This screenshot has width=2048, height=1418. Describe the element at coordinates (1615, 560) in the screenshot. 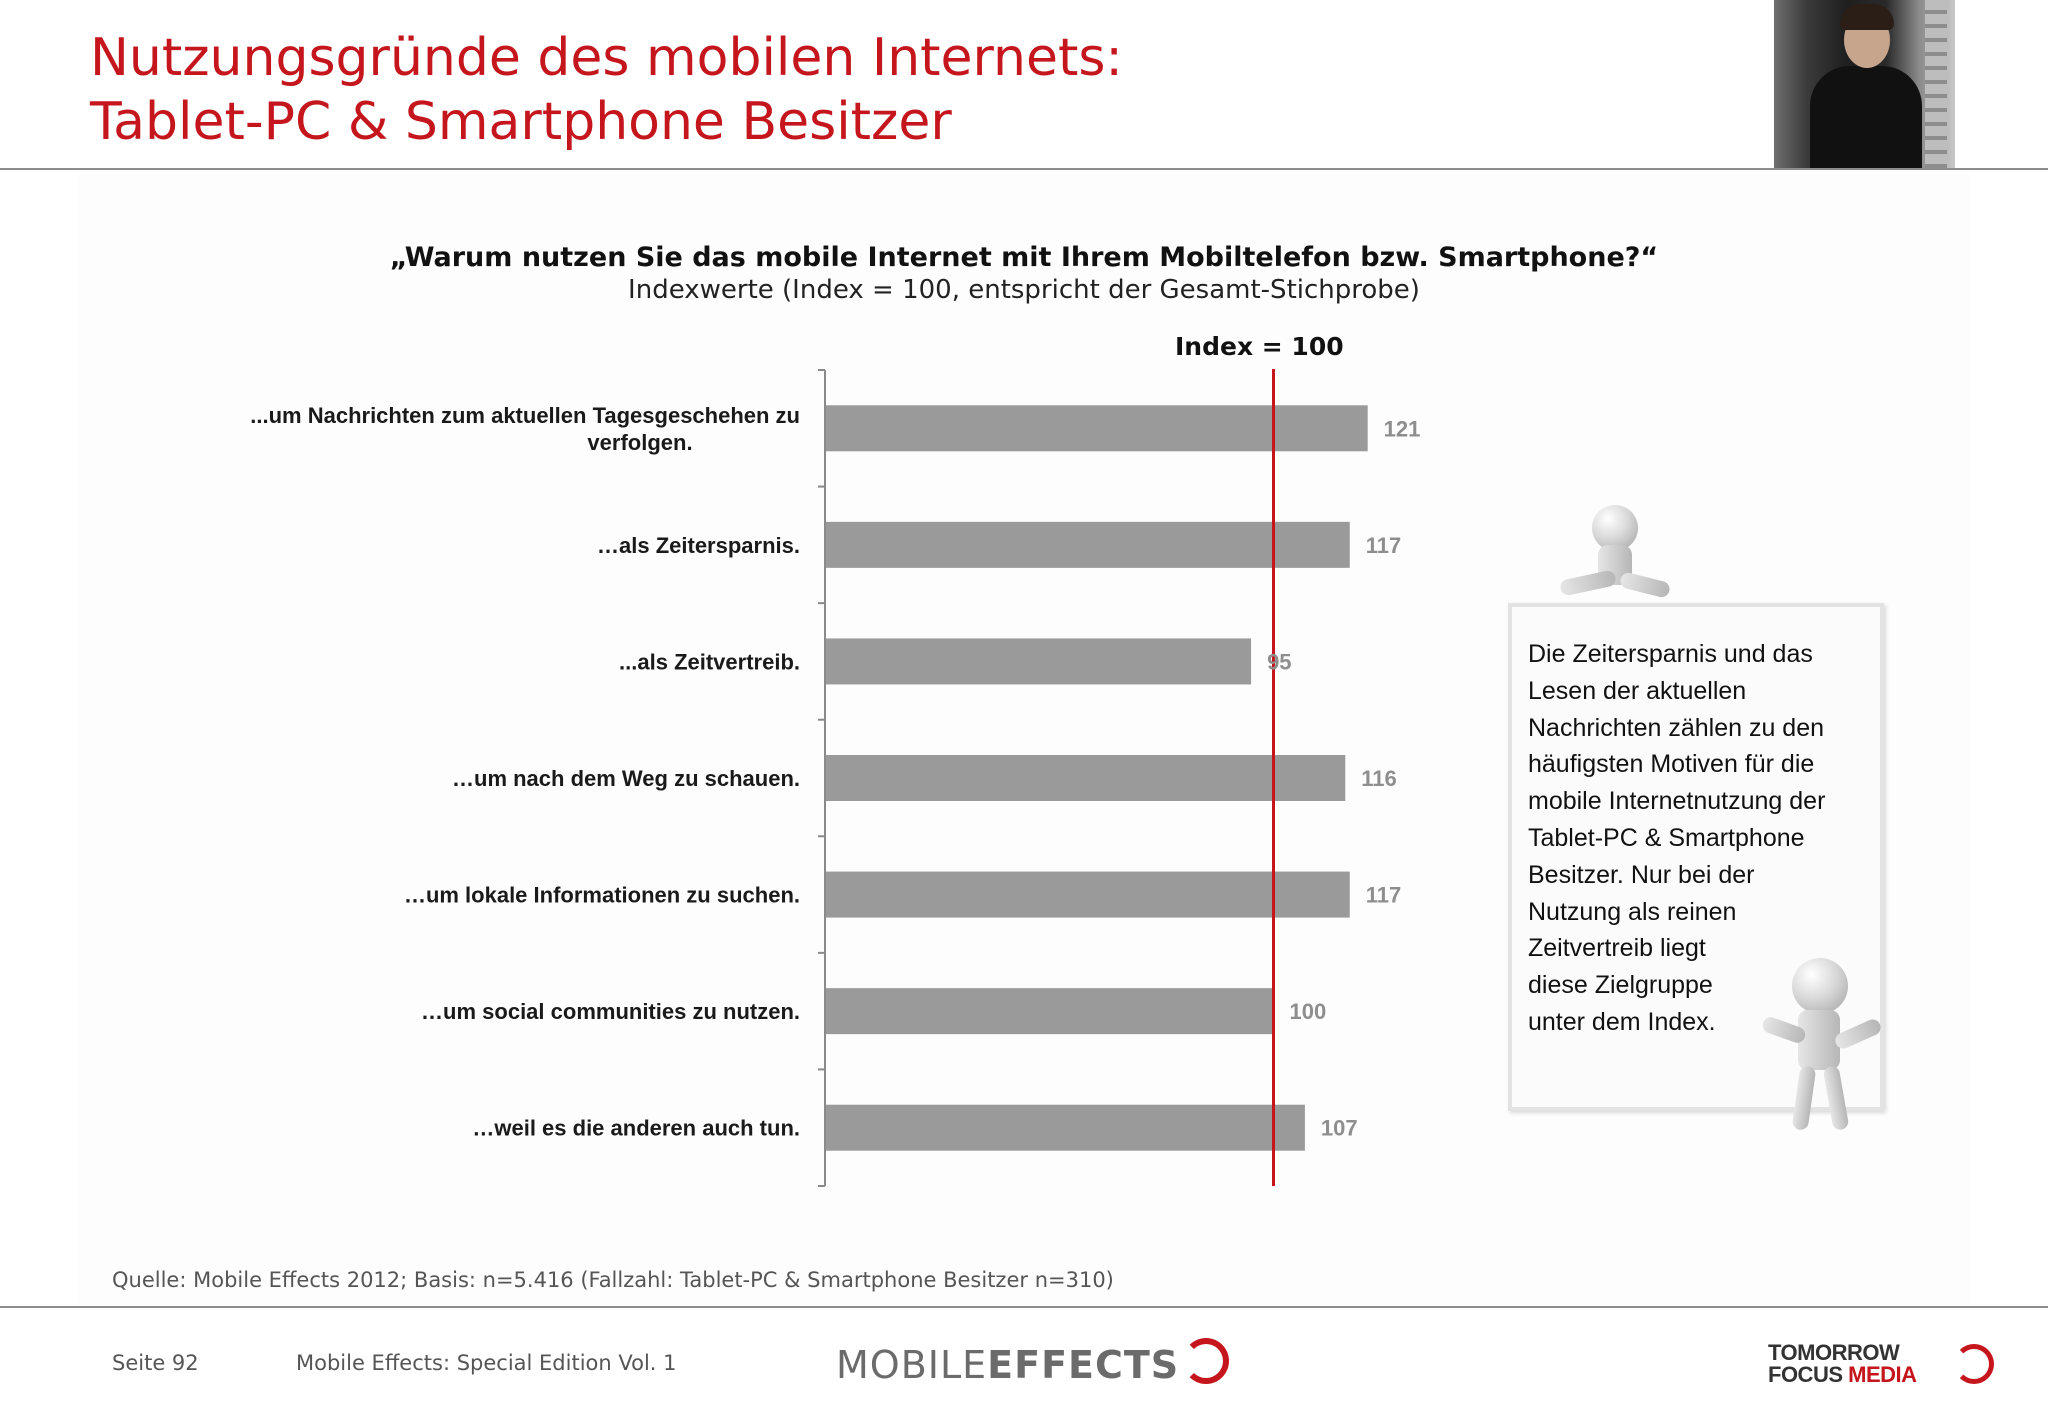

I see `figure-top-icon` at that location.